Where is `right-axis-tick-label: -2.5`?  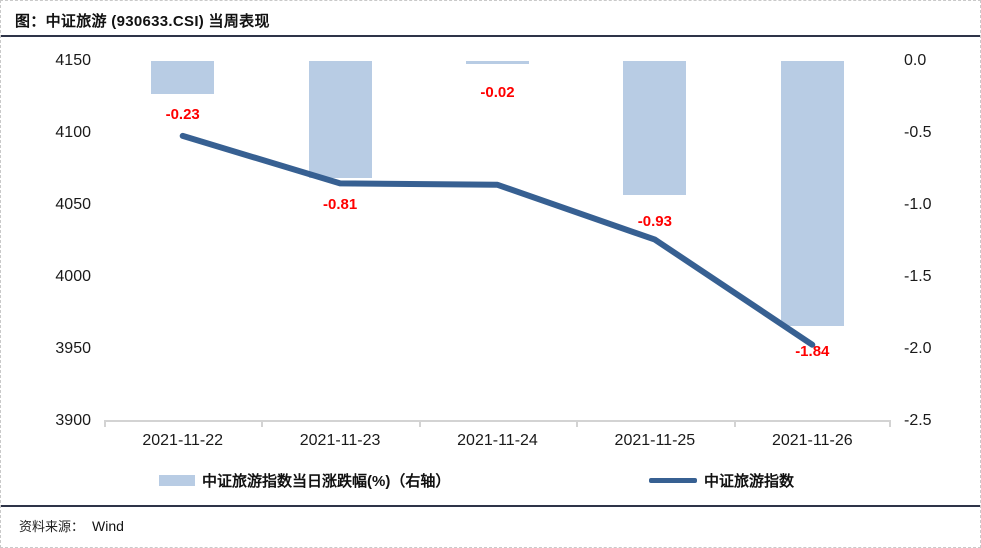 right-axis-tick-label: -2.5 is located at coordinates (918, 420).